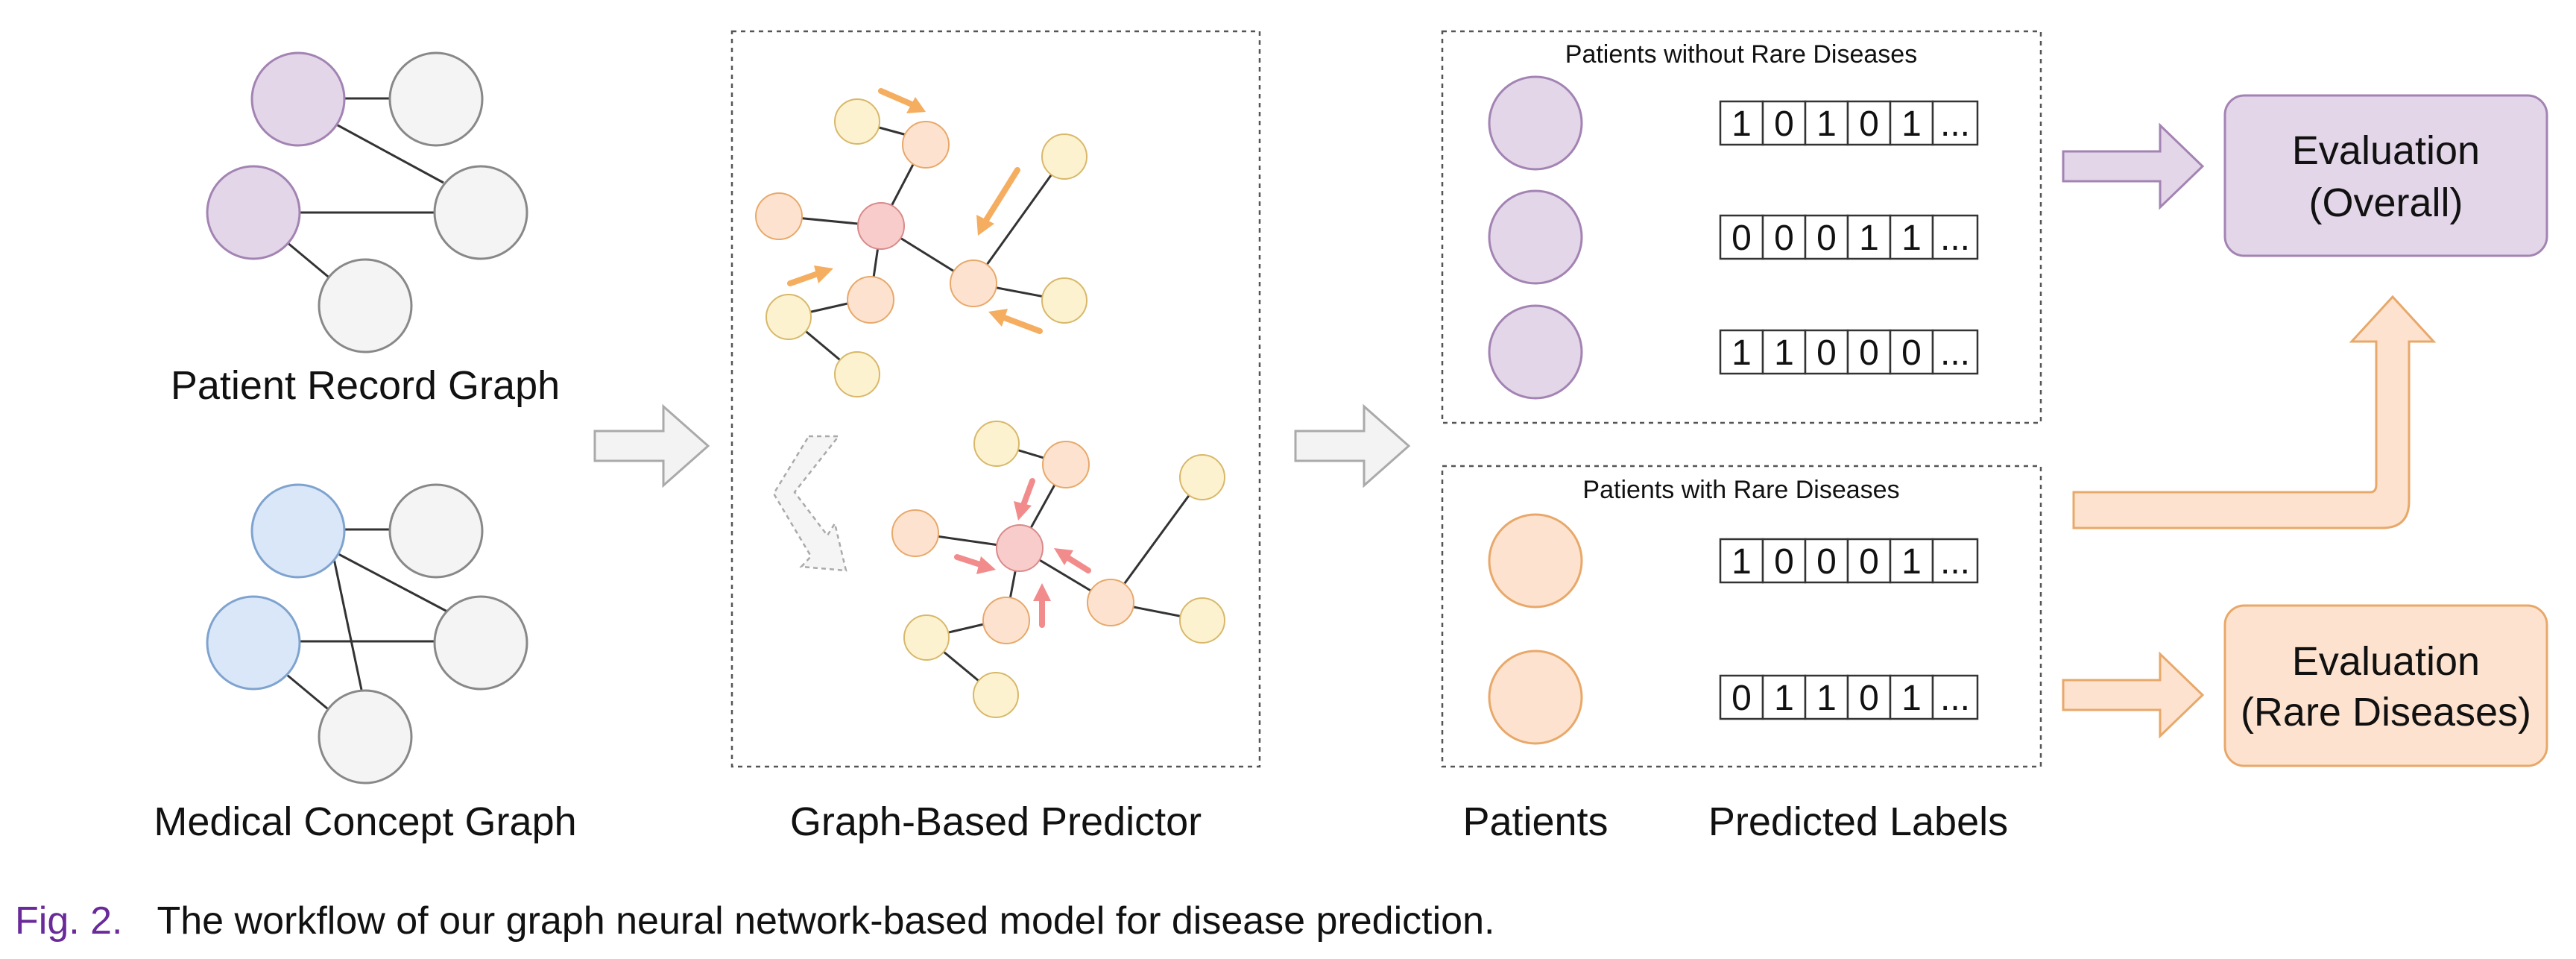 The height and width of the screenshot is (959, 2576). What do you see at coordinates (2386, 685) in the screenshot?
I see `evaluation-rare-box` at bounding box center [2386, 685].